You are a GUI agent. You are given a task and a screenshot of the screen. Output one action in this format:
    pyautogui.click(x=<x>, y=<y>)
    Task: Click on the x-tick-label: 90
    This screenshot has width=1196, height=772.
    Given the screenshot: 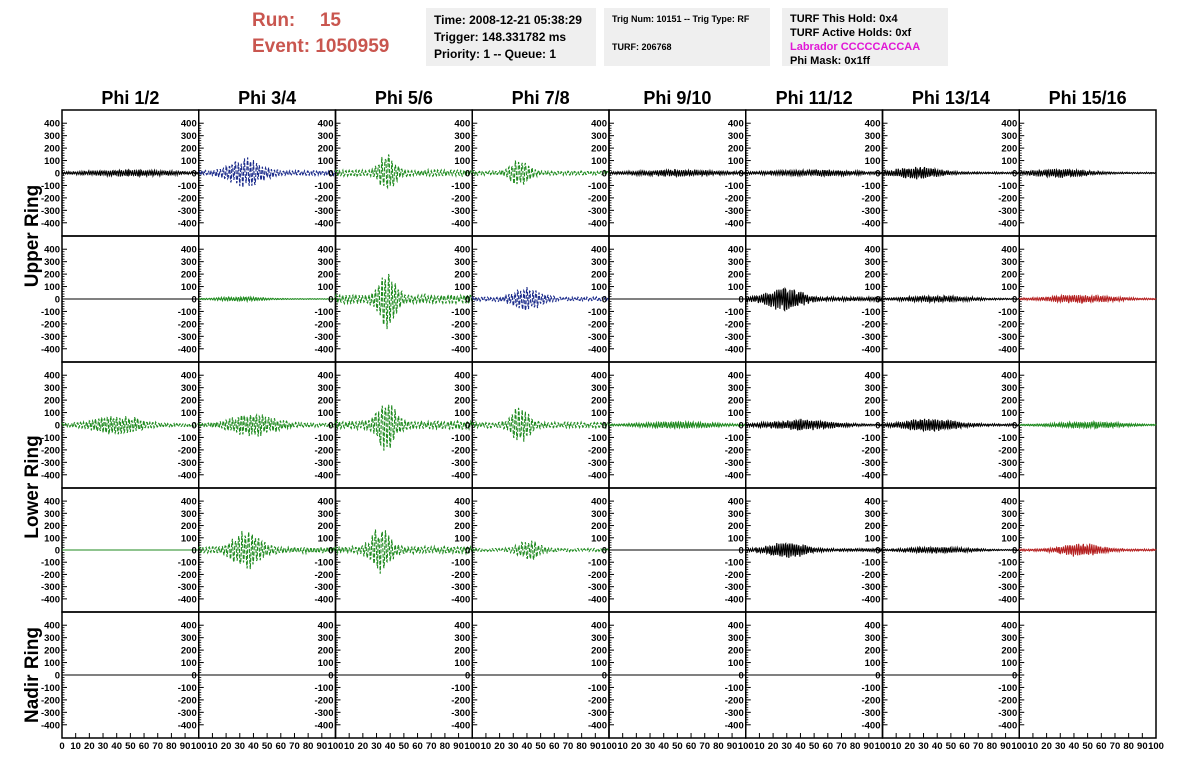 What is the action you would take?
    pyautogui.click(x=1142, y=746)
    